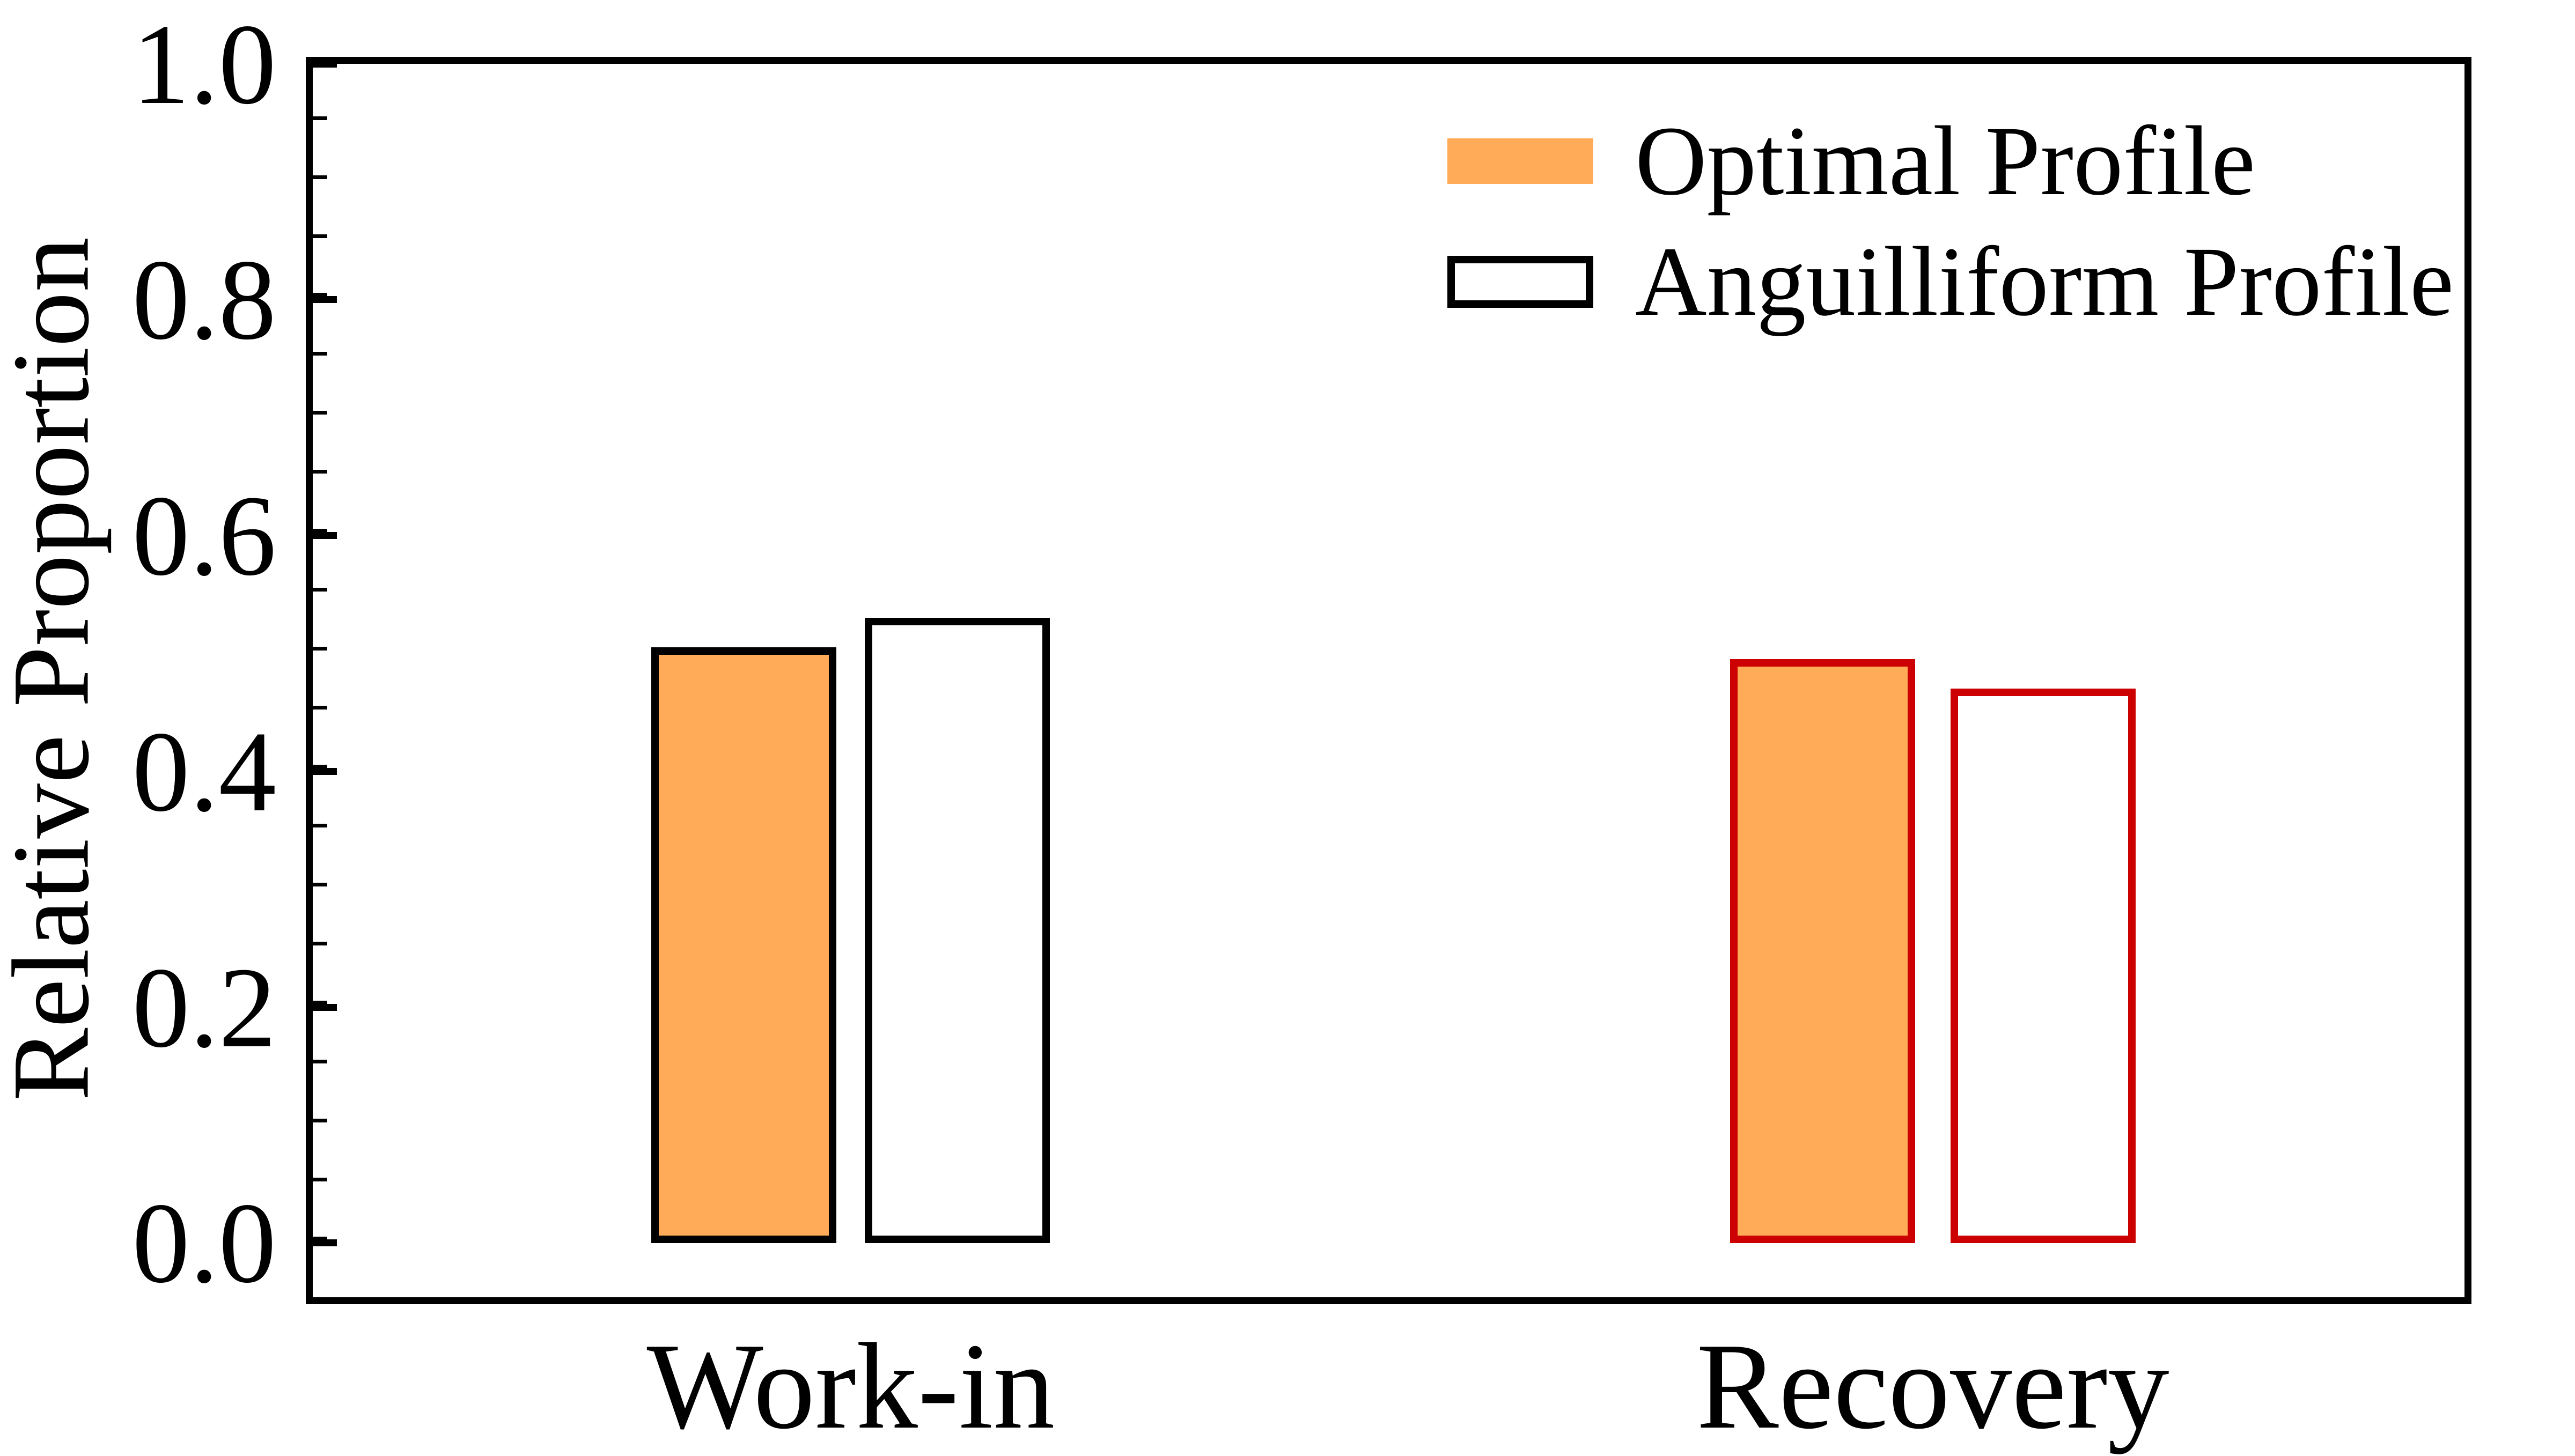  Describe the element at coordinates (204, 64) in the screenshot. I see `y-tick-label: 1.0` at that location.